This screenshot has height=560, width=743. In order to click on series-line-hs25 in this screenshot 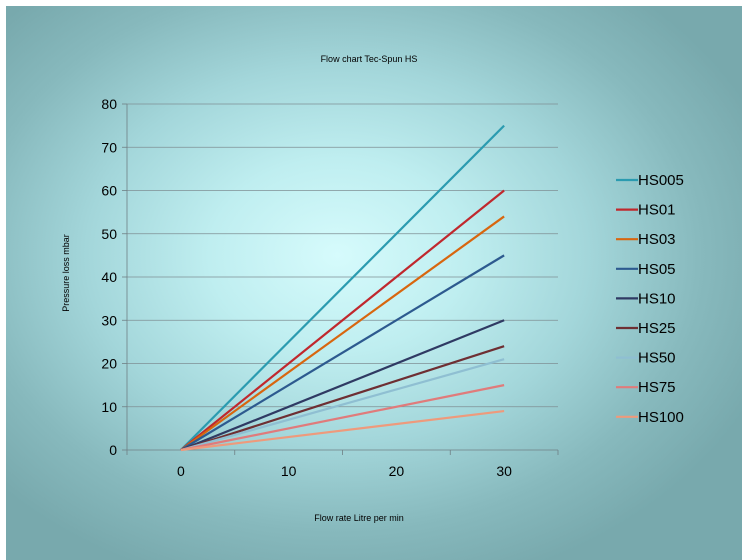, I will do `click(342, 398)`.